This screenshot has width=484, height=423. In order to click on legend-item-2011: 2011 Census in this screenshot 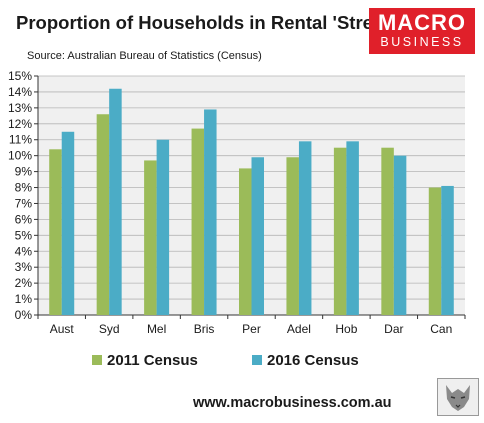, I will do `click(145, 360)`.